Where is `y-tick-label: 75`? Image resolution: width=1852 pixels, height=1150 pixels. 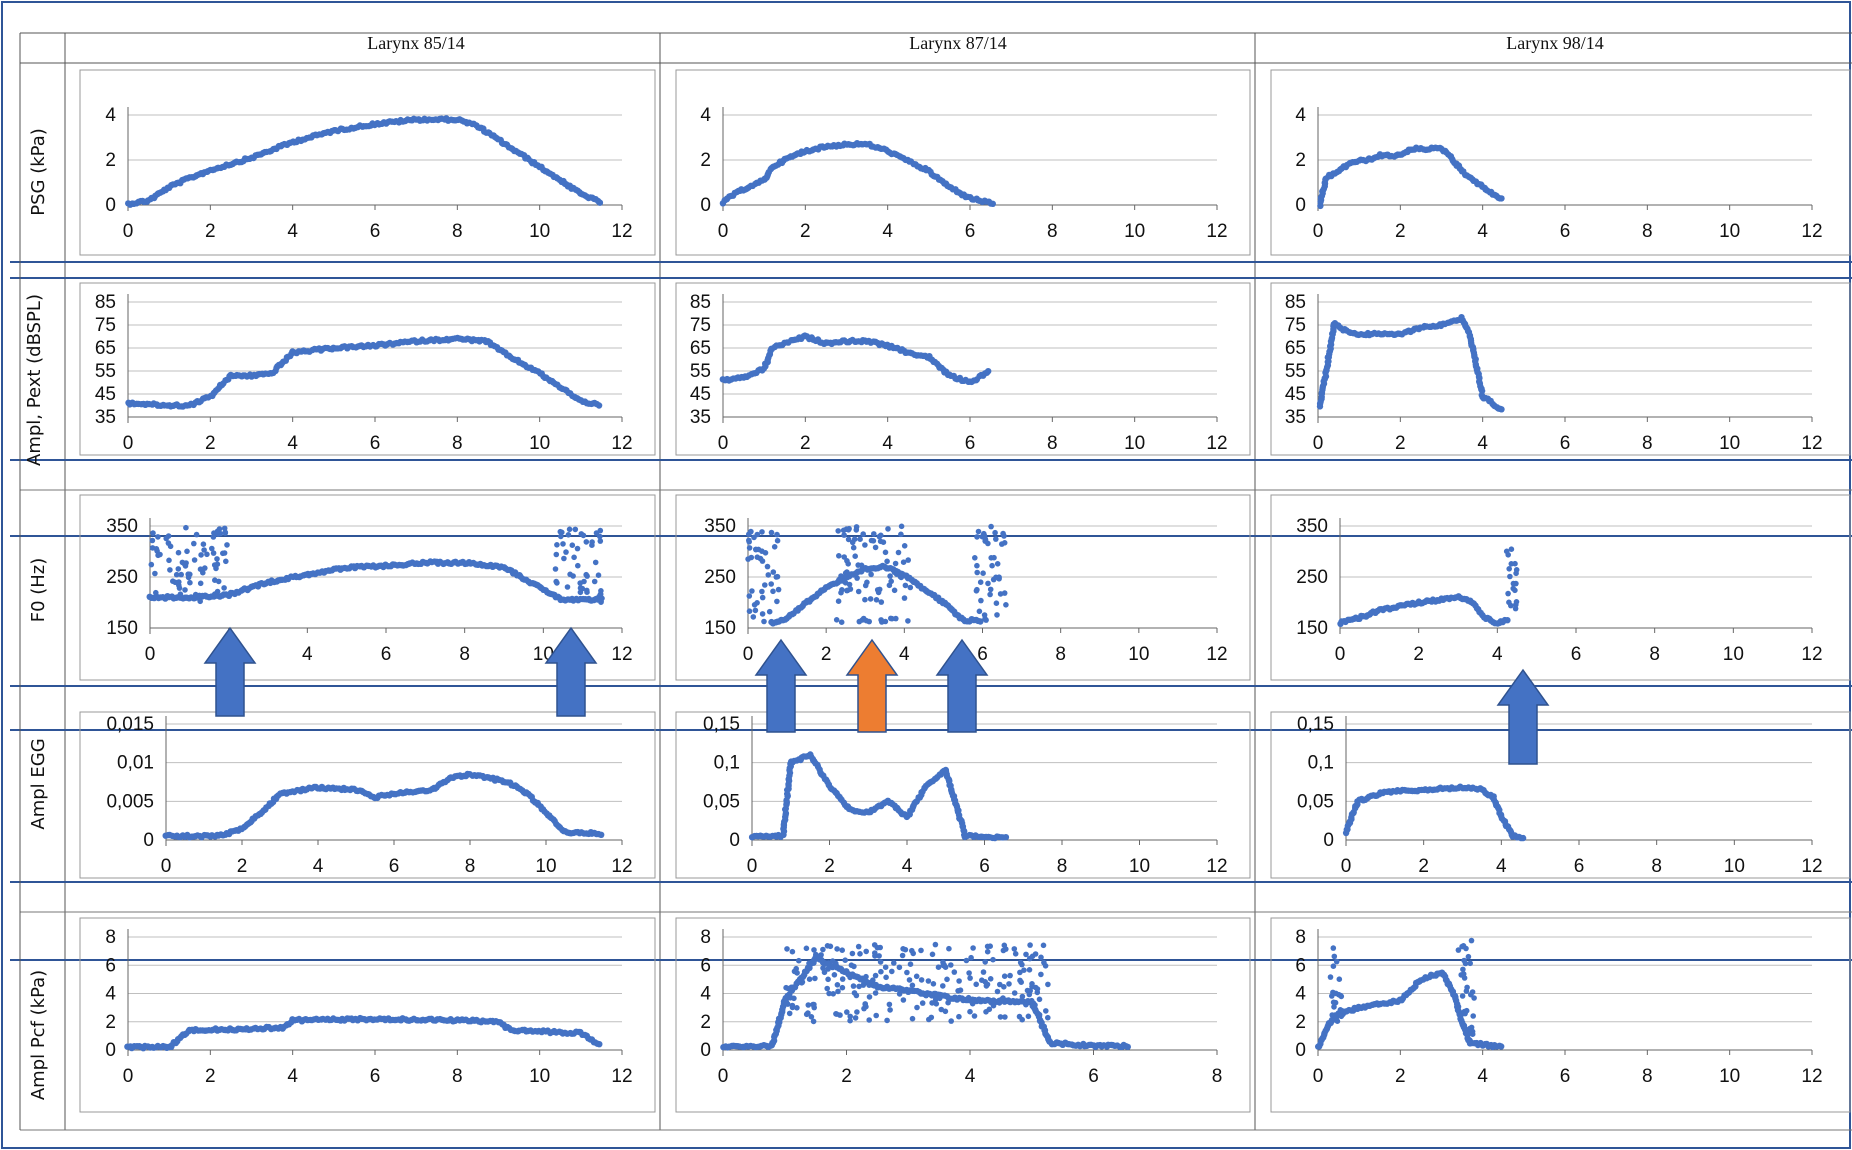 y-tick-label: 75 is located at coordinates (105, 325).